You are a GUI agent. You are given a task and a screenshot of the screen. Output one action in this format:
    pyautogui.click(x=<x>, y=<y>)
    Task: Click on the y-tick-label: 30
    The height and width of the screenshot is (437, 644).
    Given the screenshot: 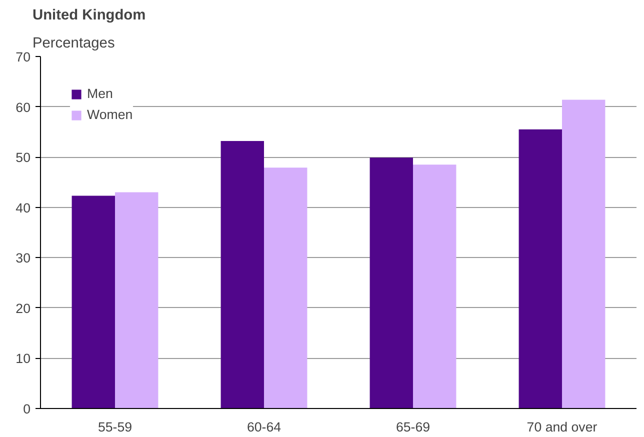 What is the action you would take?
    pyautogui.click(x=23, y=258)
    